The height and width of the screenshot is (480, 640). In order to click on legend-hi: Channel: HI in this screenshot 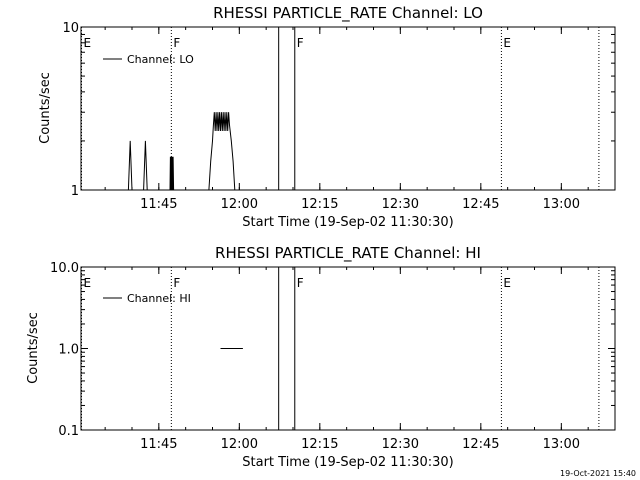, I will do `click(147, 298)`.